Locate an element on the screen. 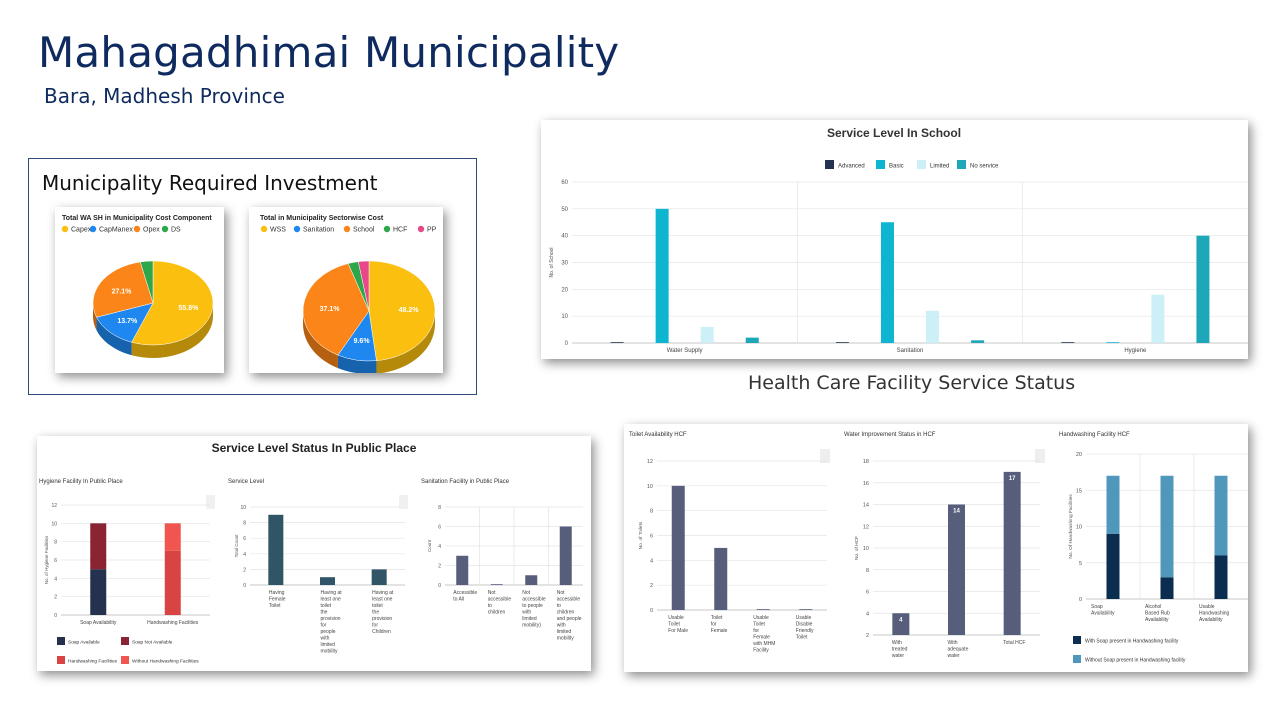  y-axis-label: No. of Hygiene Facilities is located at coordinates (46, 559).